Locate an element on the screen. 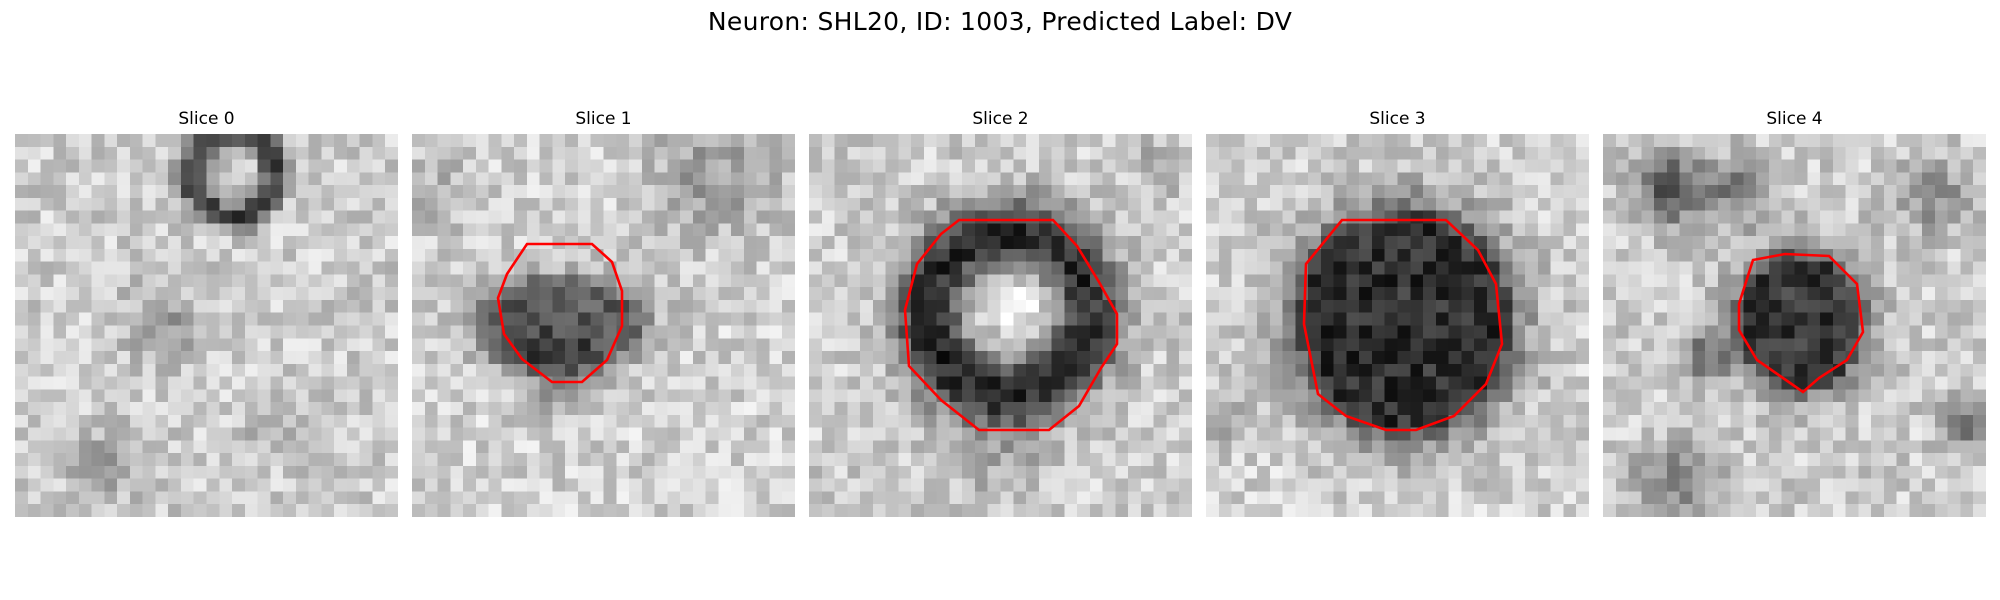 The height and width of the screenshot is (600, 2000). slice-title: Slice 2 is located at coordinates (1000, 119).